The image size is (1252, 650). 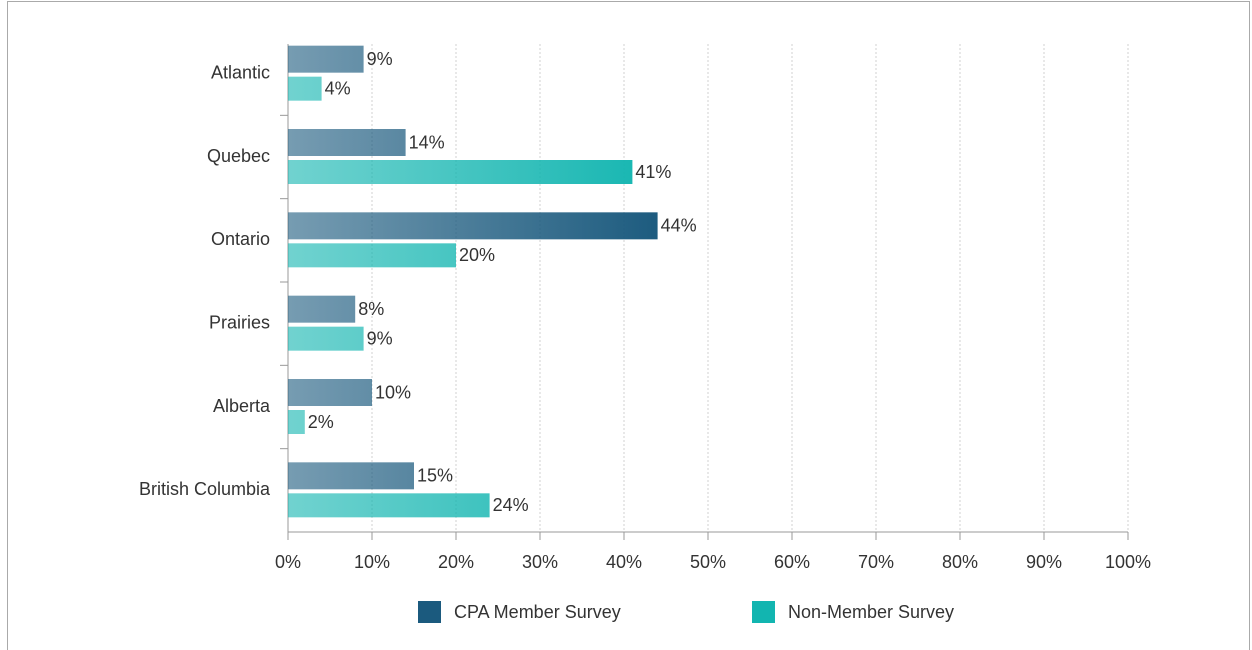 What do you see at coordinates (372, 562) in the screenshot?
I see `x-tick-label: 10%` at bounding box center [372, 562].